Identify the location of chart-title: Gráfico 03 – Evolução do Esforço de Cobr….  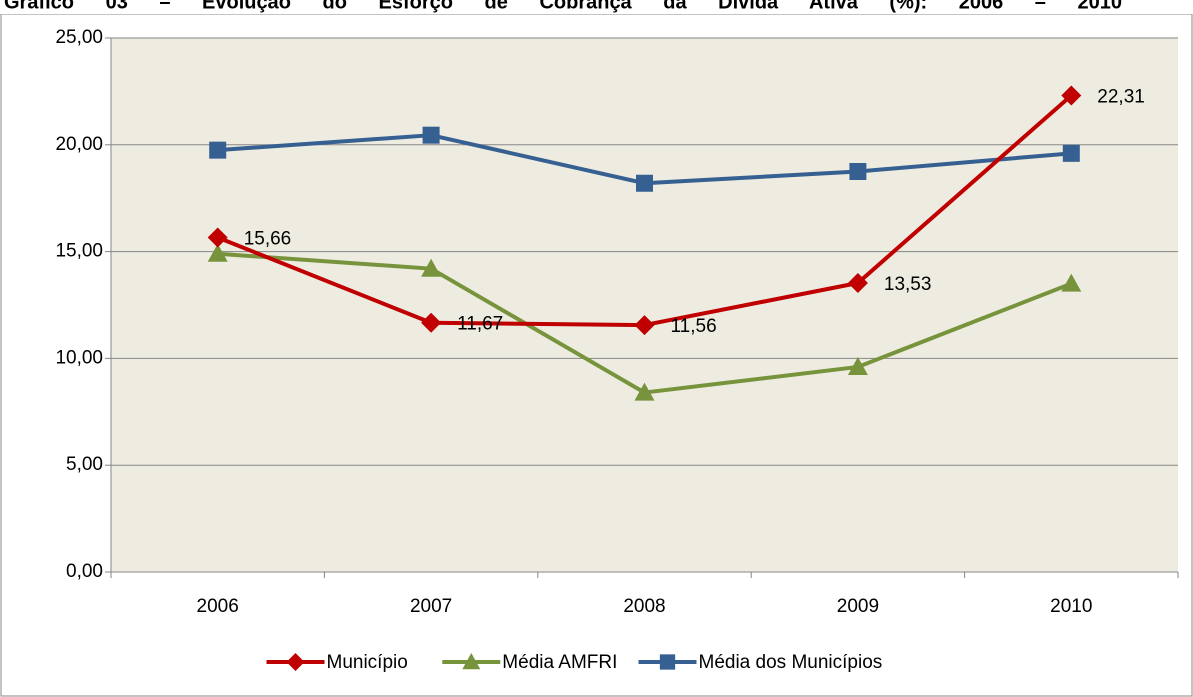
(563, 6).